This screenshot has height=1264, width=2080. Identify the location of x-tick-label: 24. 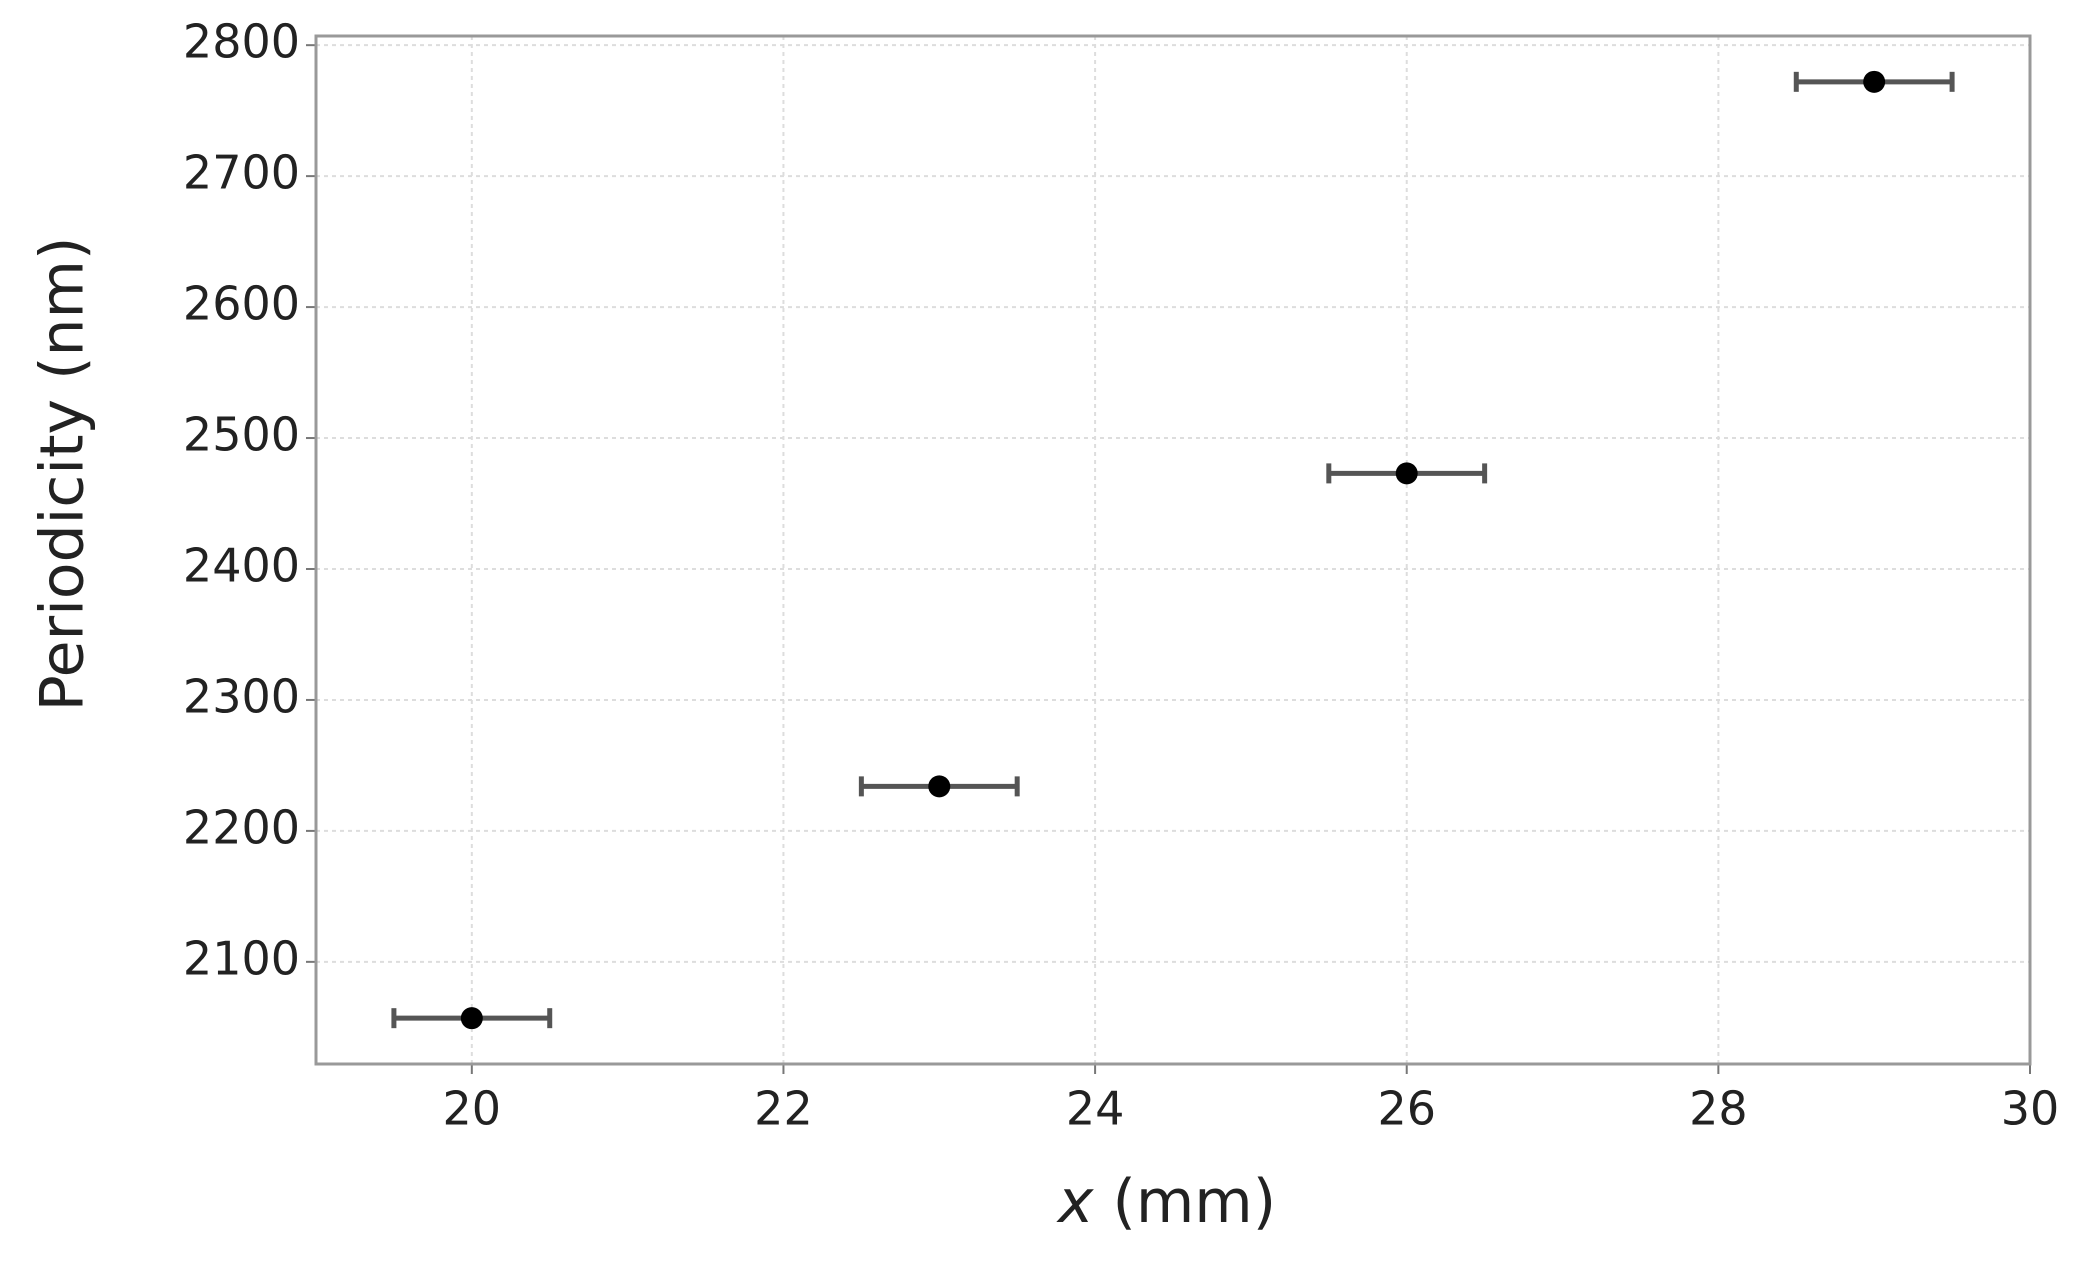
(1095, 1109).